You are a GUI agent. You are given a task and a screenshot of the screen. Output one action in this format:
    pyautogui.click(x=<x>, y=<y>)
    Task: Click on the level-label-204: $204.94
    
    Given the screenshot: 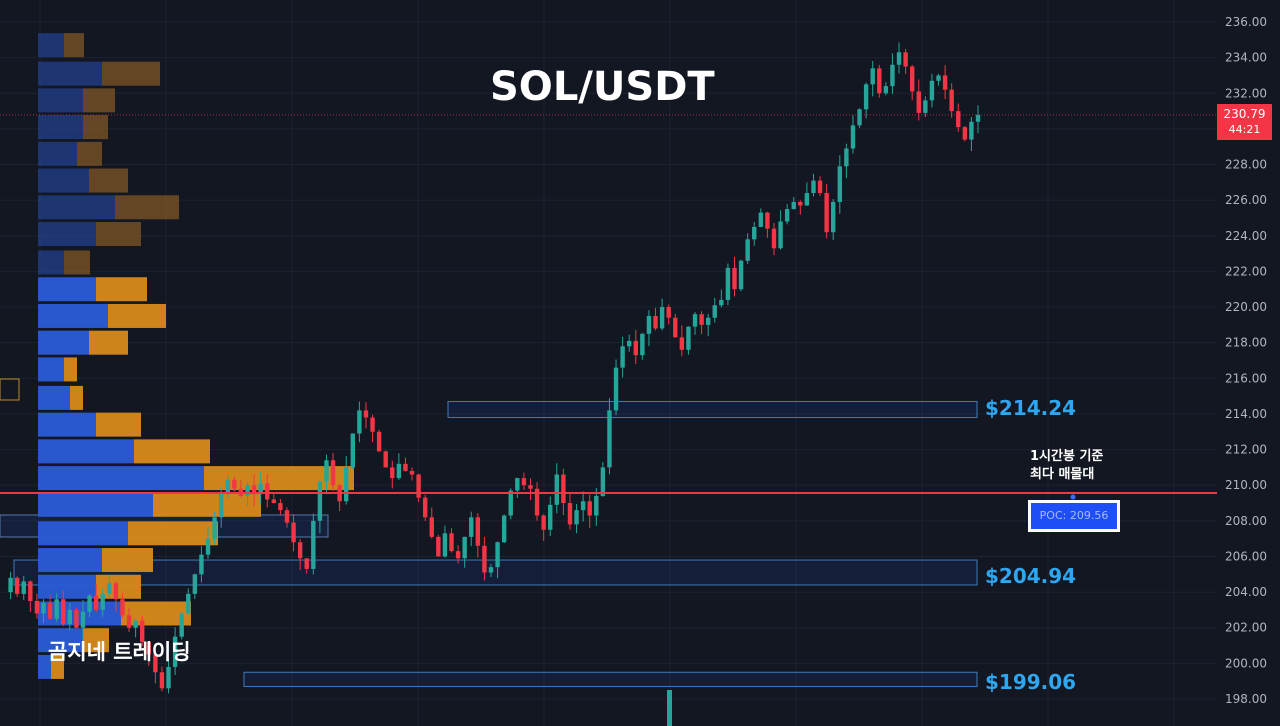 What is the action you would take?
    pyautogui.click(x=1031, y=576)
    